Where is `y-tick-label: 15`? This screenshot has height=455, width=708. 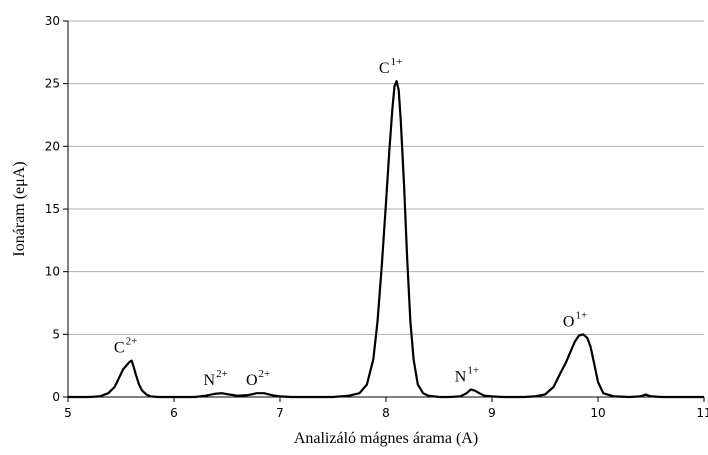
y-tick-label: 15 is located at coordinates (52, 209).